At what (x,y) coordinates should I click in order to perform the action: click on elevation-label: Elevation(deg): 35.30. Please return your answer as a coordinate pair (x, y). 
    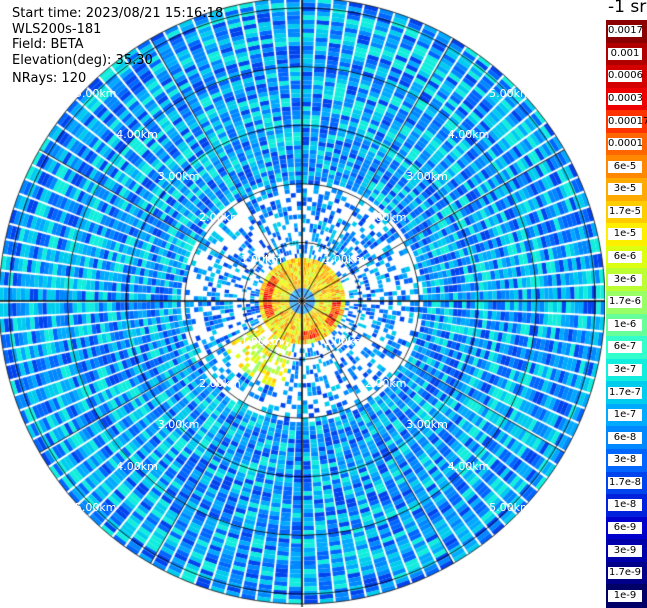
    Looking at the image, I should click on (82, 60).